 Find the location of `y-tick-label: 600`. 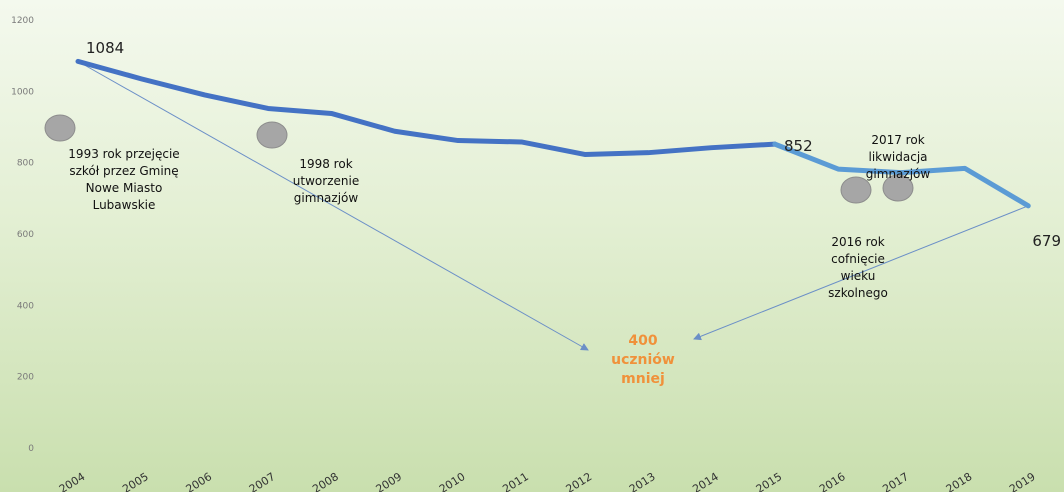

y-tick-label: 600 is located at coordinates (25, 235).